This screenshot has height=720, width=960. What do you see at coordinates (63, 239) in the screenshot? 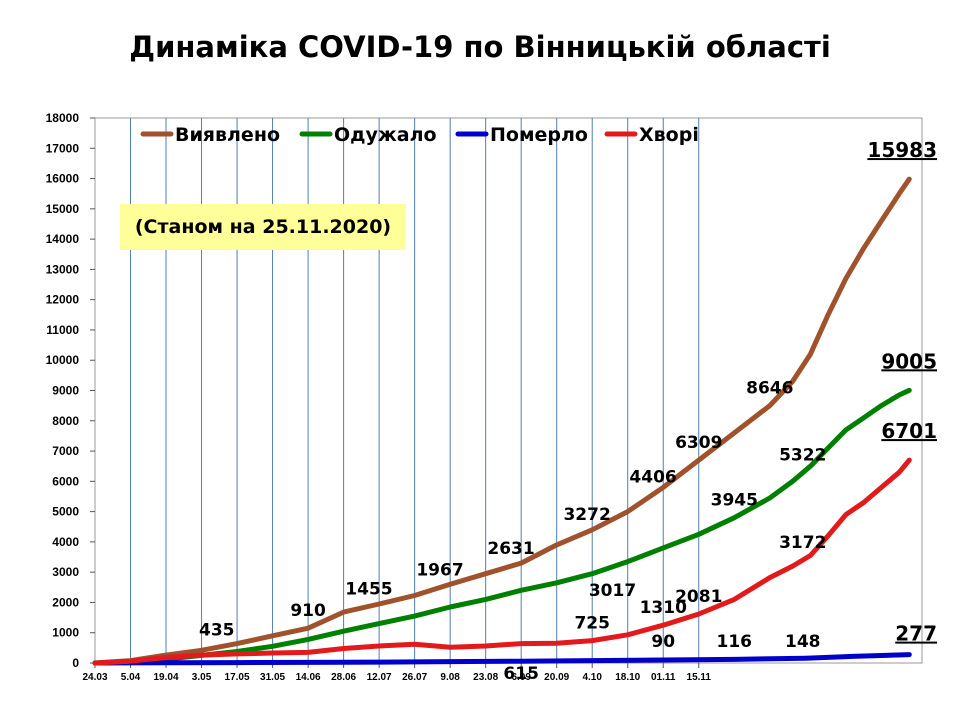
I see `y-tick-label: 14000` at bounding box center [63, 239].